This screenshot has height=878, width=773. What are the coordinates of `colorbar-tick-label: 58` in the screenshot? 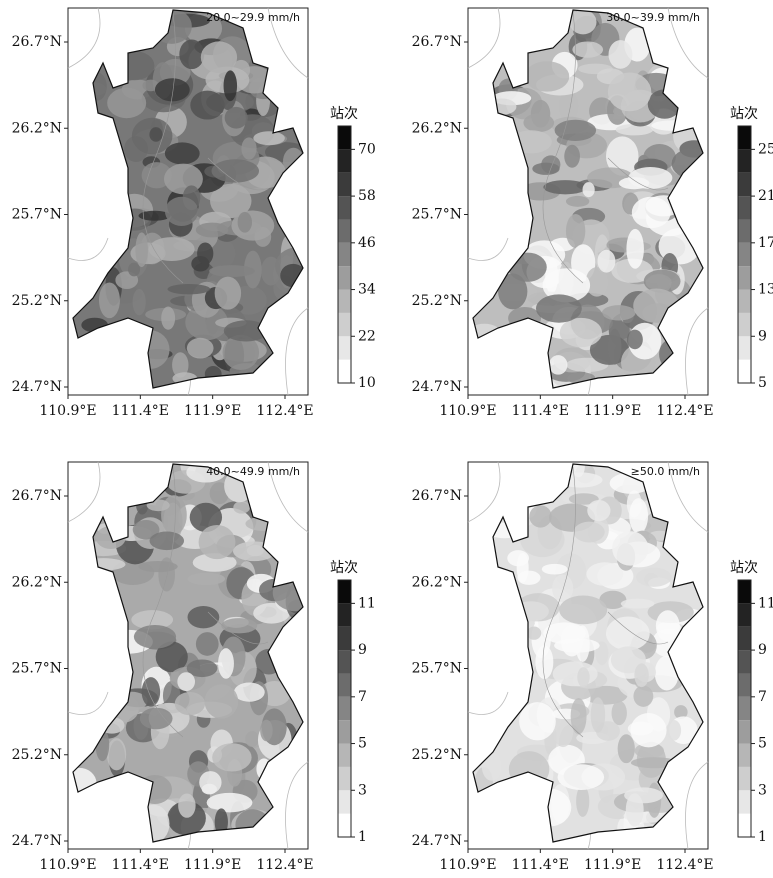 It's located at (367, 196).